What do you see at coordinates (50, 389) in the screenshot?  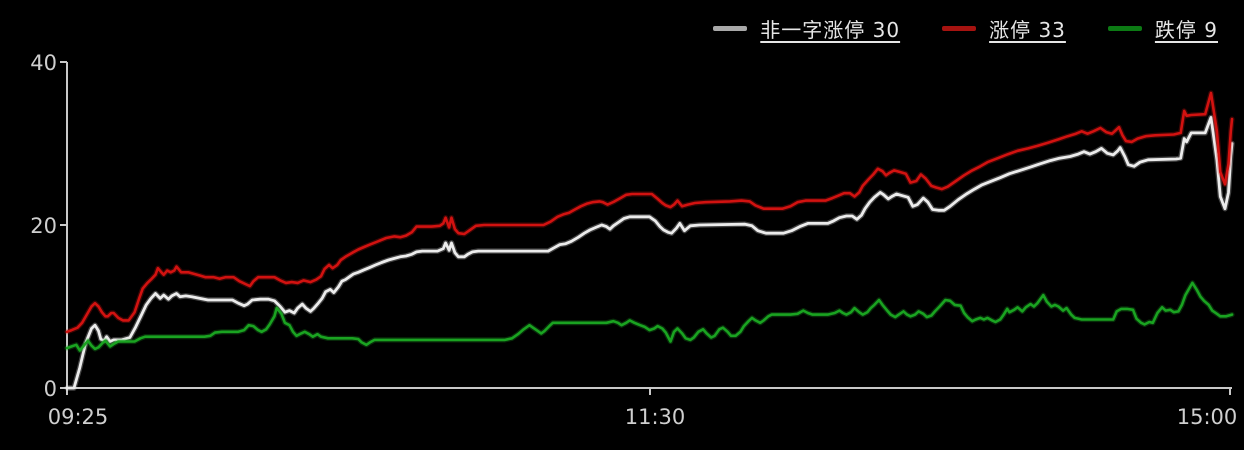 I see `y-label-0: 0` at bounding box center [50, 389].